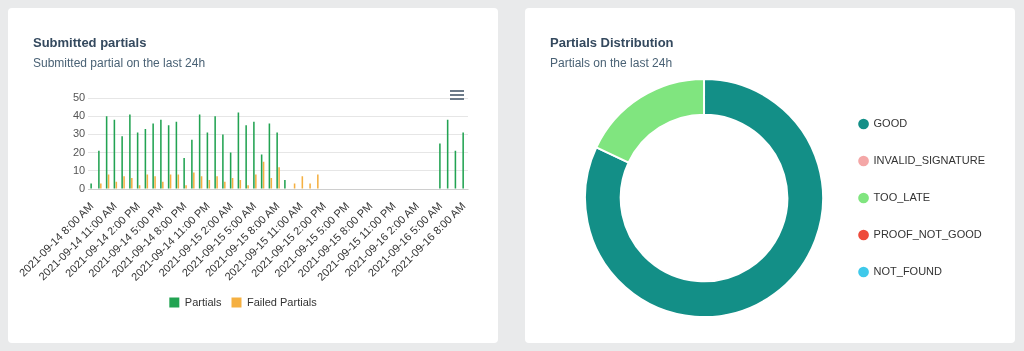 The height and width of the screenshot is (351, 1024). I want to click on legend-label: PROOF_NOT_GOOD, so click(927, 234).